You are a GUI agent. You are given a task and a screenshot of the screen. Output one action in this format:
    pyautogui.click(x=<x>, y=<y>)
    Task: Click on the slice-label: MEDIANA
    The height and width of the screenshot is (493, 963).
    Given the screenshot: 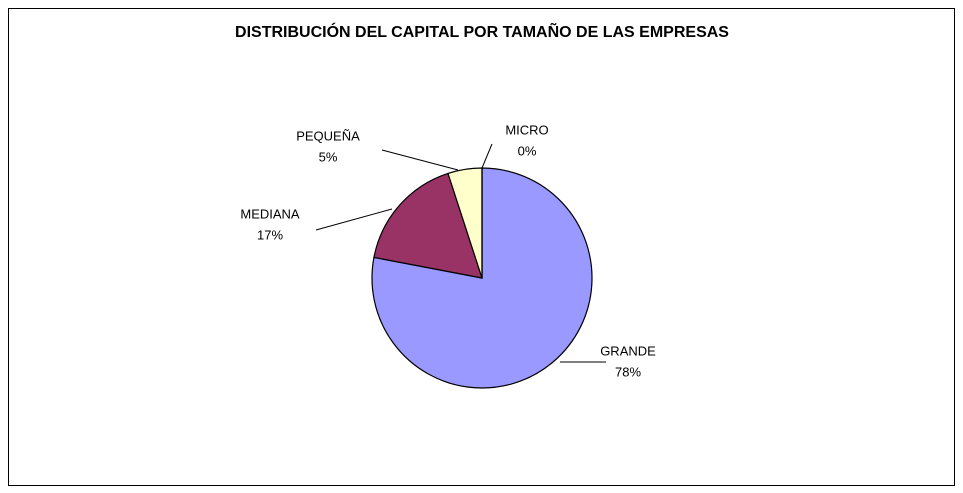 What is the action you would take?
    pyautogui.click(x=270, y=213)
    